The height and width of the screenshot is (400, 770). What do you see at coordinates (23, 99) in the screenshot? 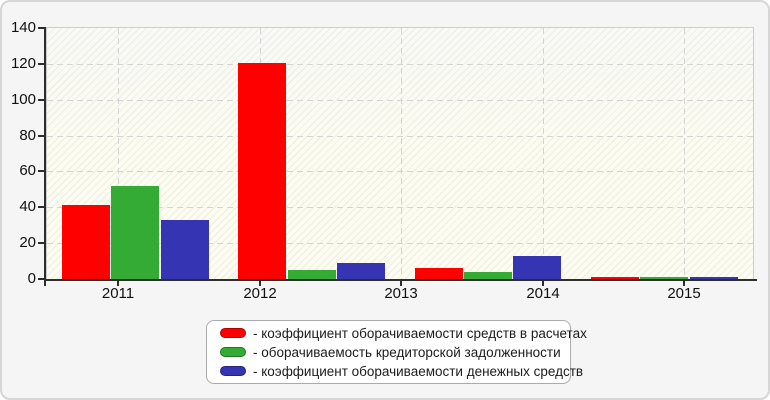
I see `y-axis-label: 100` at bounding box center [23, 99].